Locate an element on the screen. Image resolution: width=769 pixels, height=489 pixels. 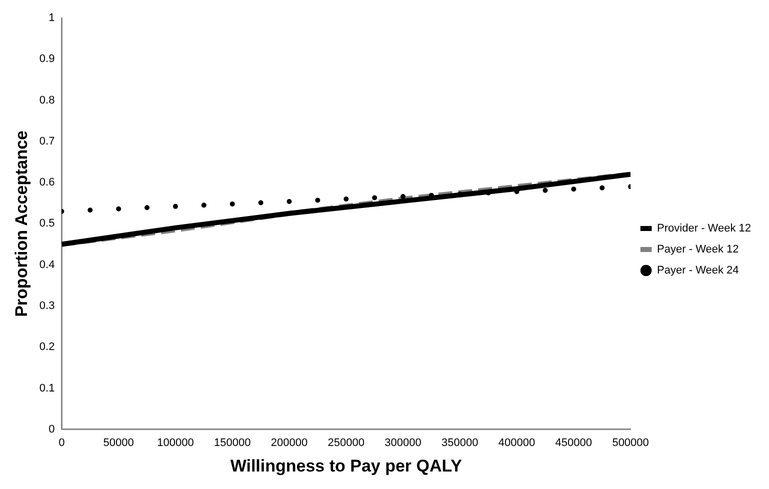
x-tick-label: 200000 is located at coordinates (289, 443).